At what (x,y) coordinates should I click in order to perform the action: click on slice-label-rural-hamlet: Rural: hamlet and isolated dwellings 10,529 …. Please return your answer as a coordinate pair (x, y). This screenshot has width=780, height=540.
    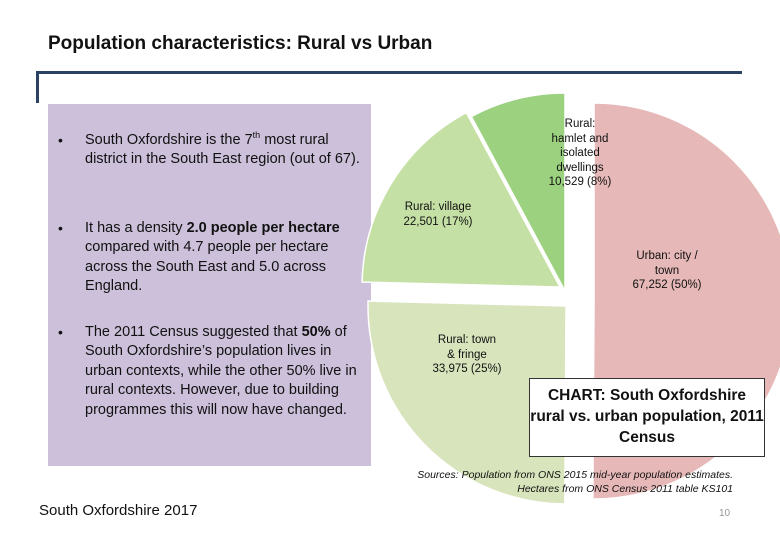
    Looking at the image, I should click on (580, 153).